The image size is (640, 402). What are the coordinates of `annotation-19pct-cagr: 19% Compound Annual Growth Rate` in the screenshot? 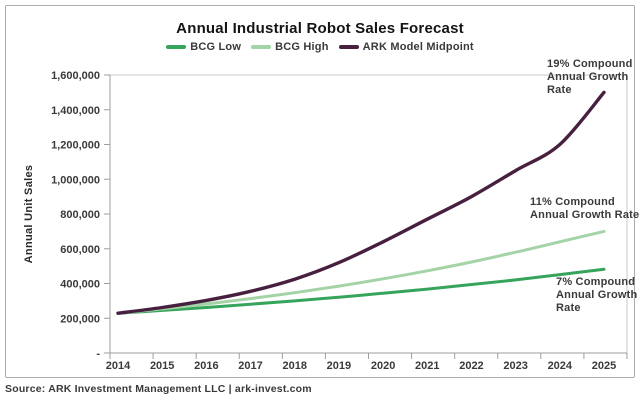 It's located at (590, 77).